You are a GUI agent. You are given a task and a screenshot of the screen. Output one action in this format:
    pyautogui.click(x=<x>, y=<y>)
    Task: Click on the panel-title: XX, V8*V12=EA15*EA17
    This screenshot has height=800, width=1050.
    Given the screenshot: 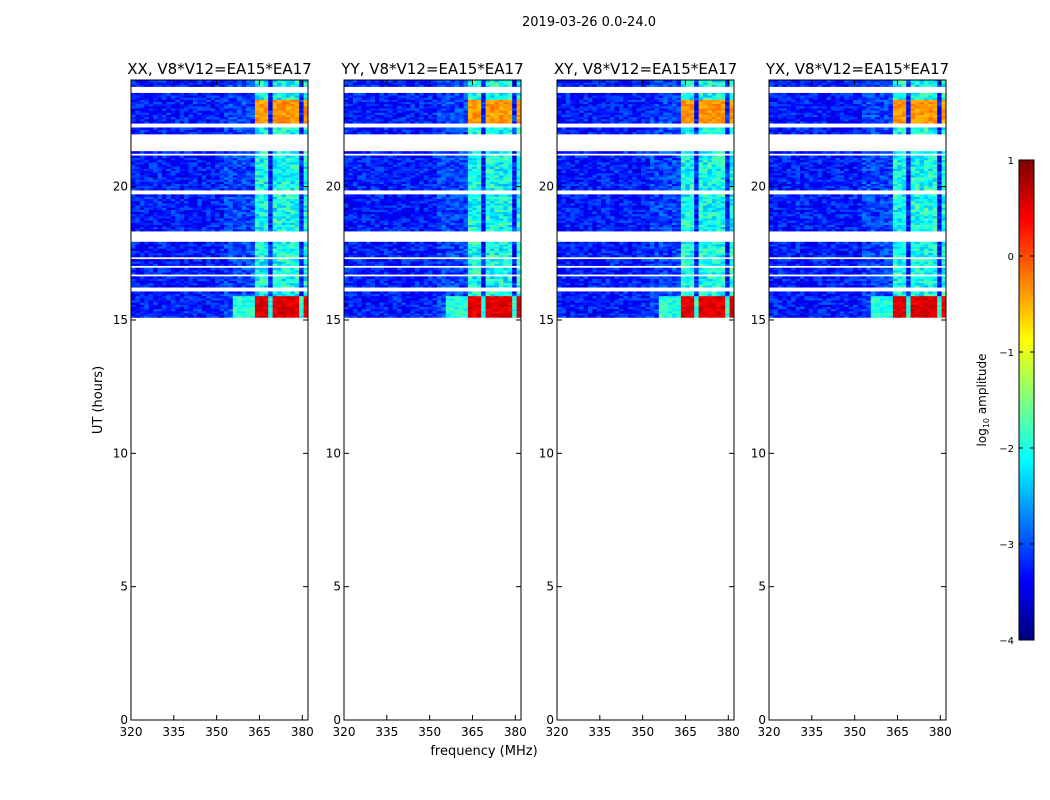 What is the action you would take?
    pyautogui.click(x=219, y=69)
    